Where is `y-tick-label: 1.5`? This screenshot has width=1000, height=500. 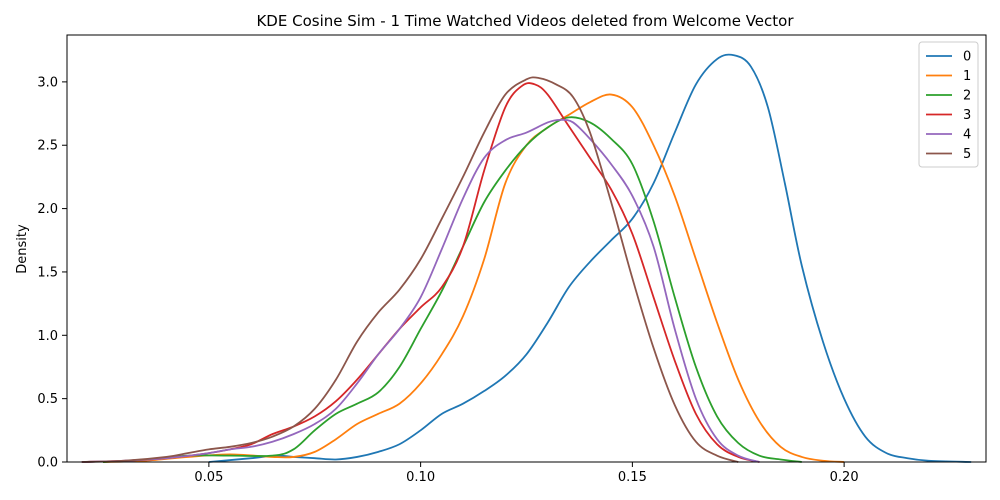
y-tick-label: 1.5 is located at coordinates (47, 272).